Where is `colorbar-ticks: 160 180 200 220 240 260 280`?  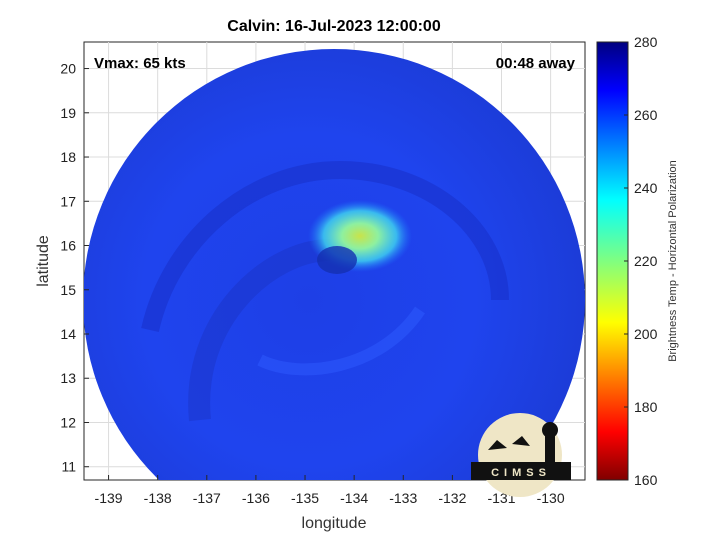
colorbar-ticks: 160 180 200 220 240 260 280 is located at coordinates (641, 261).